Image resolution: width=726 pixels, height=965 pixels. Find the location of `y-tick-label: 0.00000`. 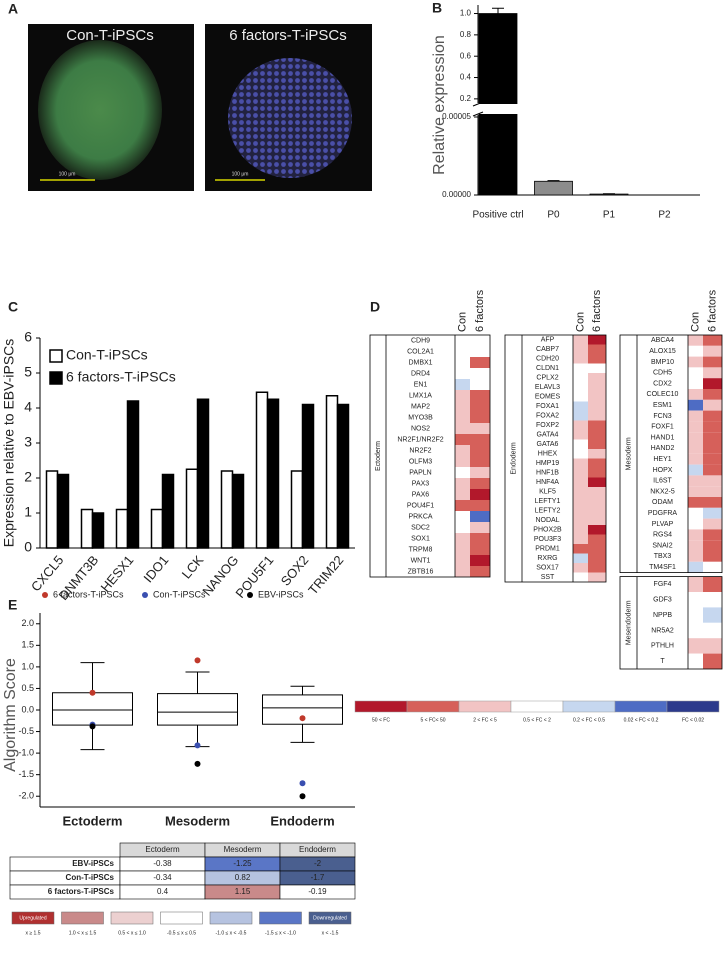

y-tick-label: 0.00000 is located at coordinates (456, 194).